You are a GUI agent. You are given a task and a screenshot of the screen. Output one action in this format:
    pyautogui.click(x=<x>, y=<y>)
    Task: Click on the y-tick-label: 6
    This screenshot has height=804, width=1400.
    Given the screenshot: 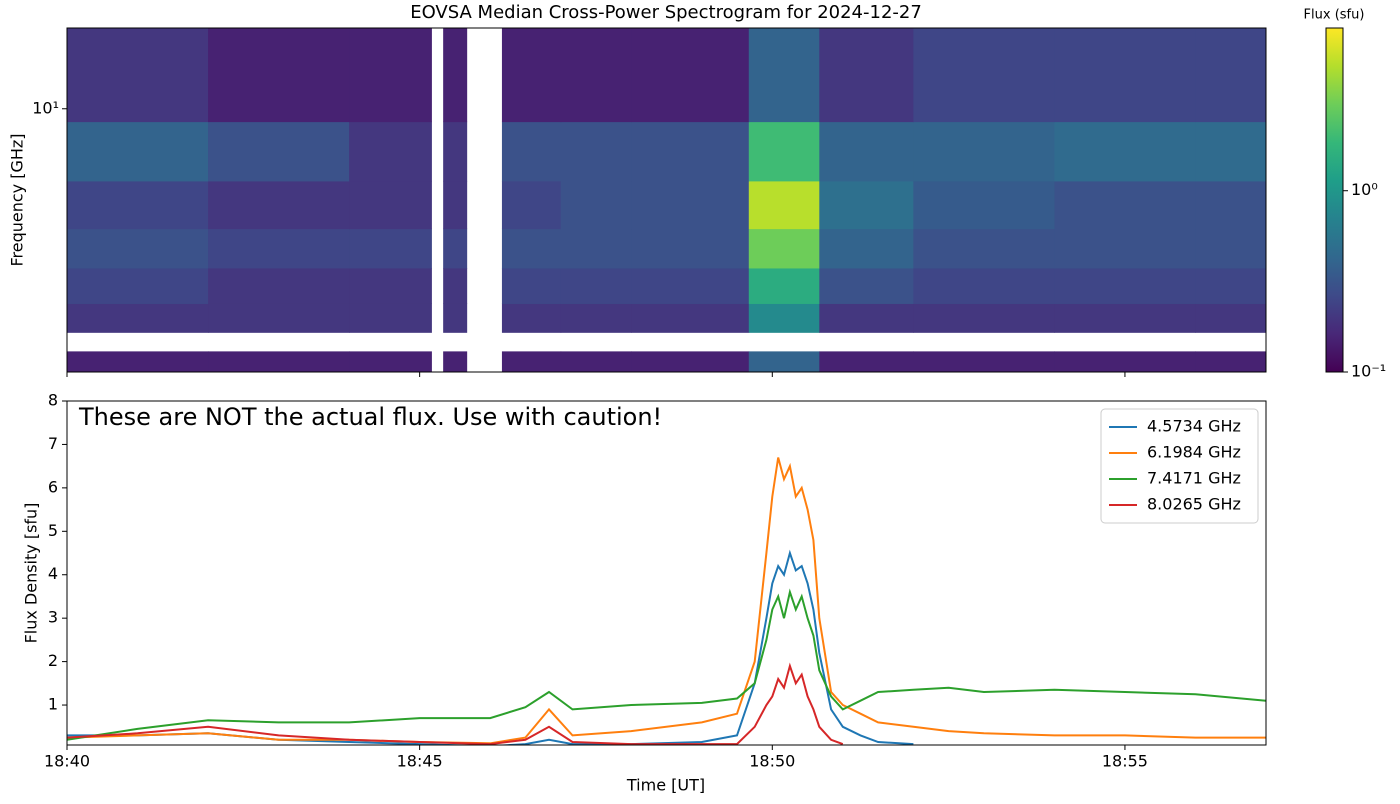 What is the action you would take?
    pyautogui.click(x=53, y=486)
    